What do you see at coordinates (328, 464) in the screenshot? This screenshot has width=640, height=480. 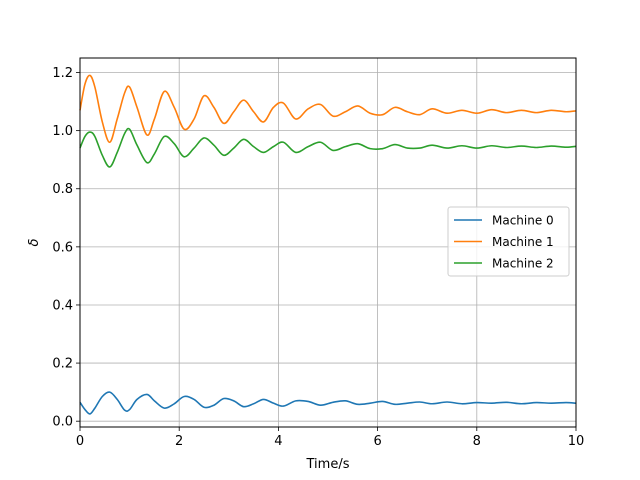 I see `x-axis-label: Time/s` at bounding box center [328, 464].